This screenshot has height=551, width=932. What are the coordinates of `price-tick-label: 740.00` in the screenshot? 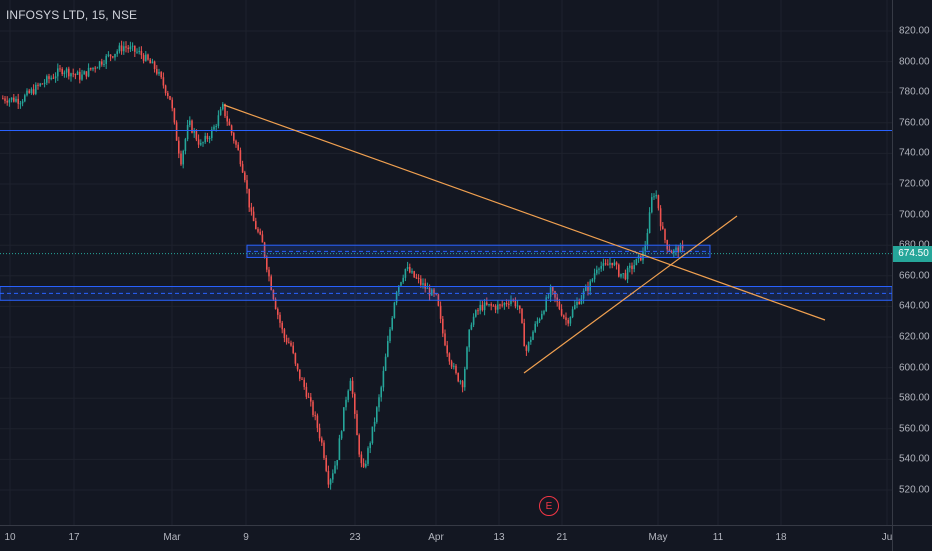 It's located at (914, 153).